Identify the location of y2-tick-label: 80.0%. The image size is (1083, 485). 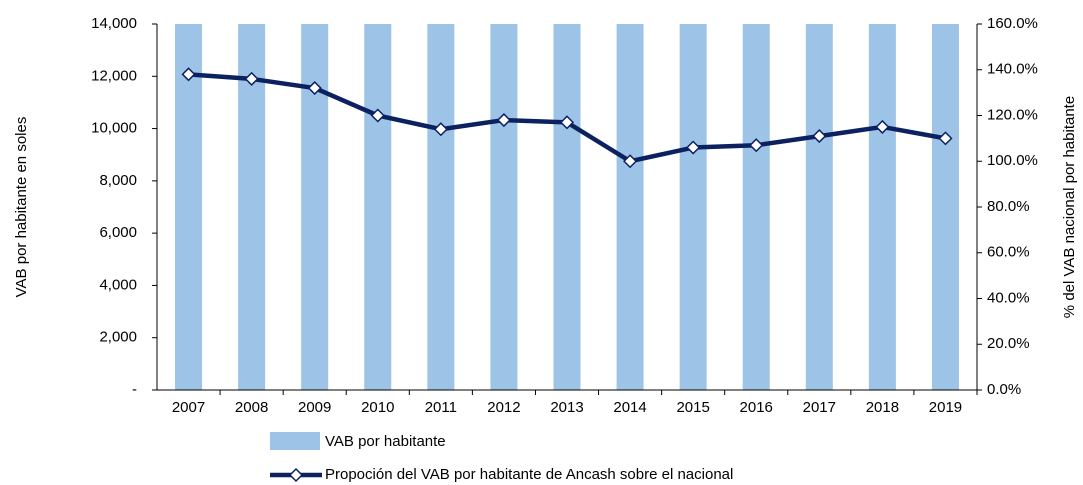
(1008, 206).